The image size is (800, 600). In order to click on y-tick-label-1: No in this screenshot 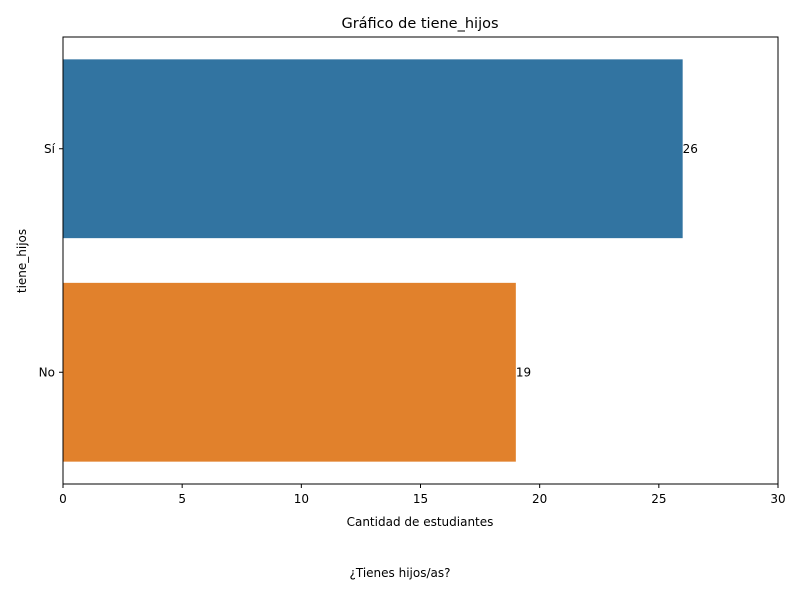, I will do `click(47, 372)`.